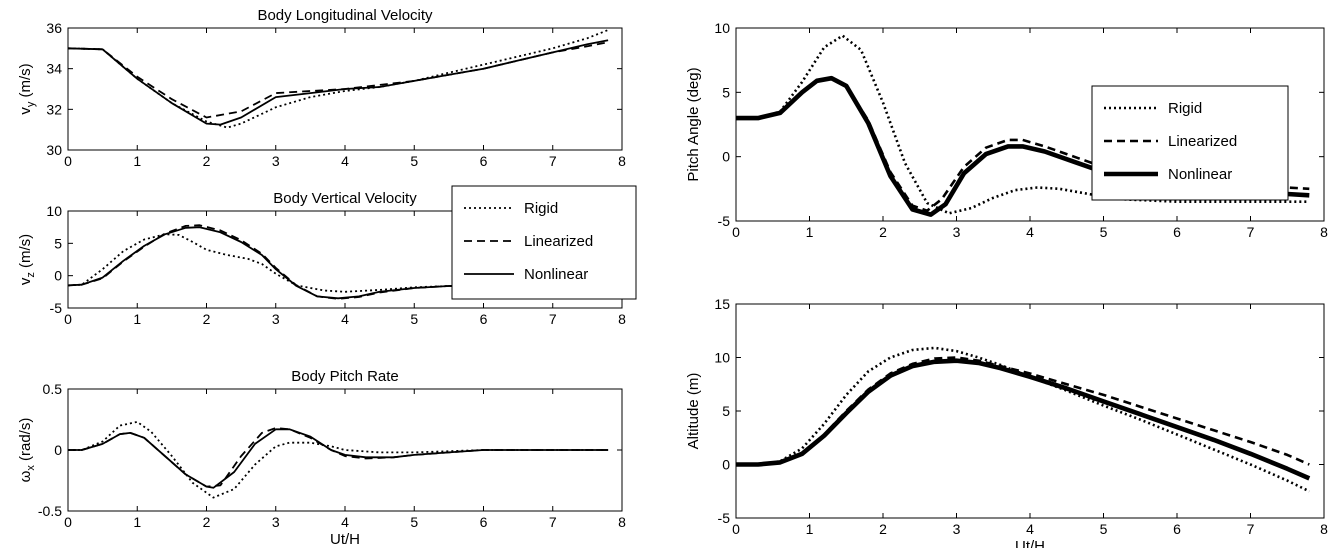 Image resolution: width=1344 pixels, height=548 pixels. What do you see at coordinates (54, 109) in the screenshot?
I see `y-tick-label: 32` at bounding box center [54, 109].